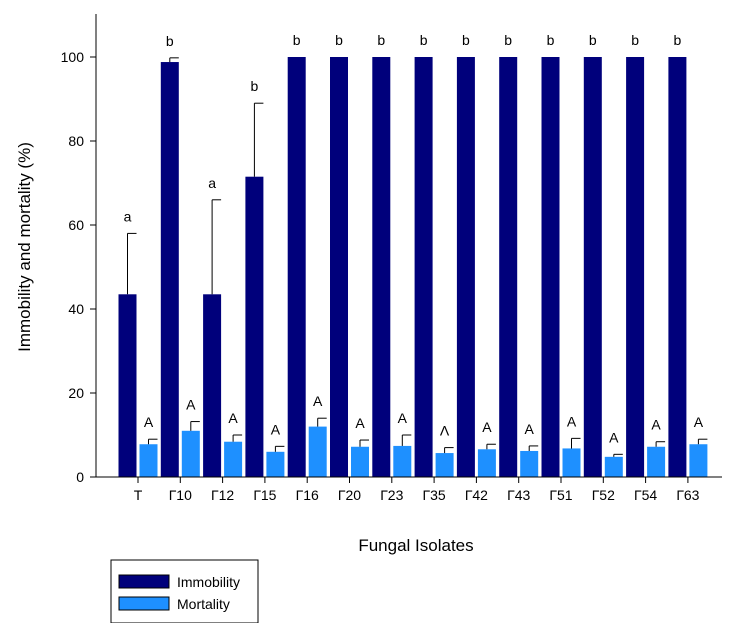  I want to click on significance-label-immobility-10: b, so click(551, 40).